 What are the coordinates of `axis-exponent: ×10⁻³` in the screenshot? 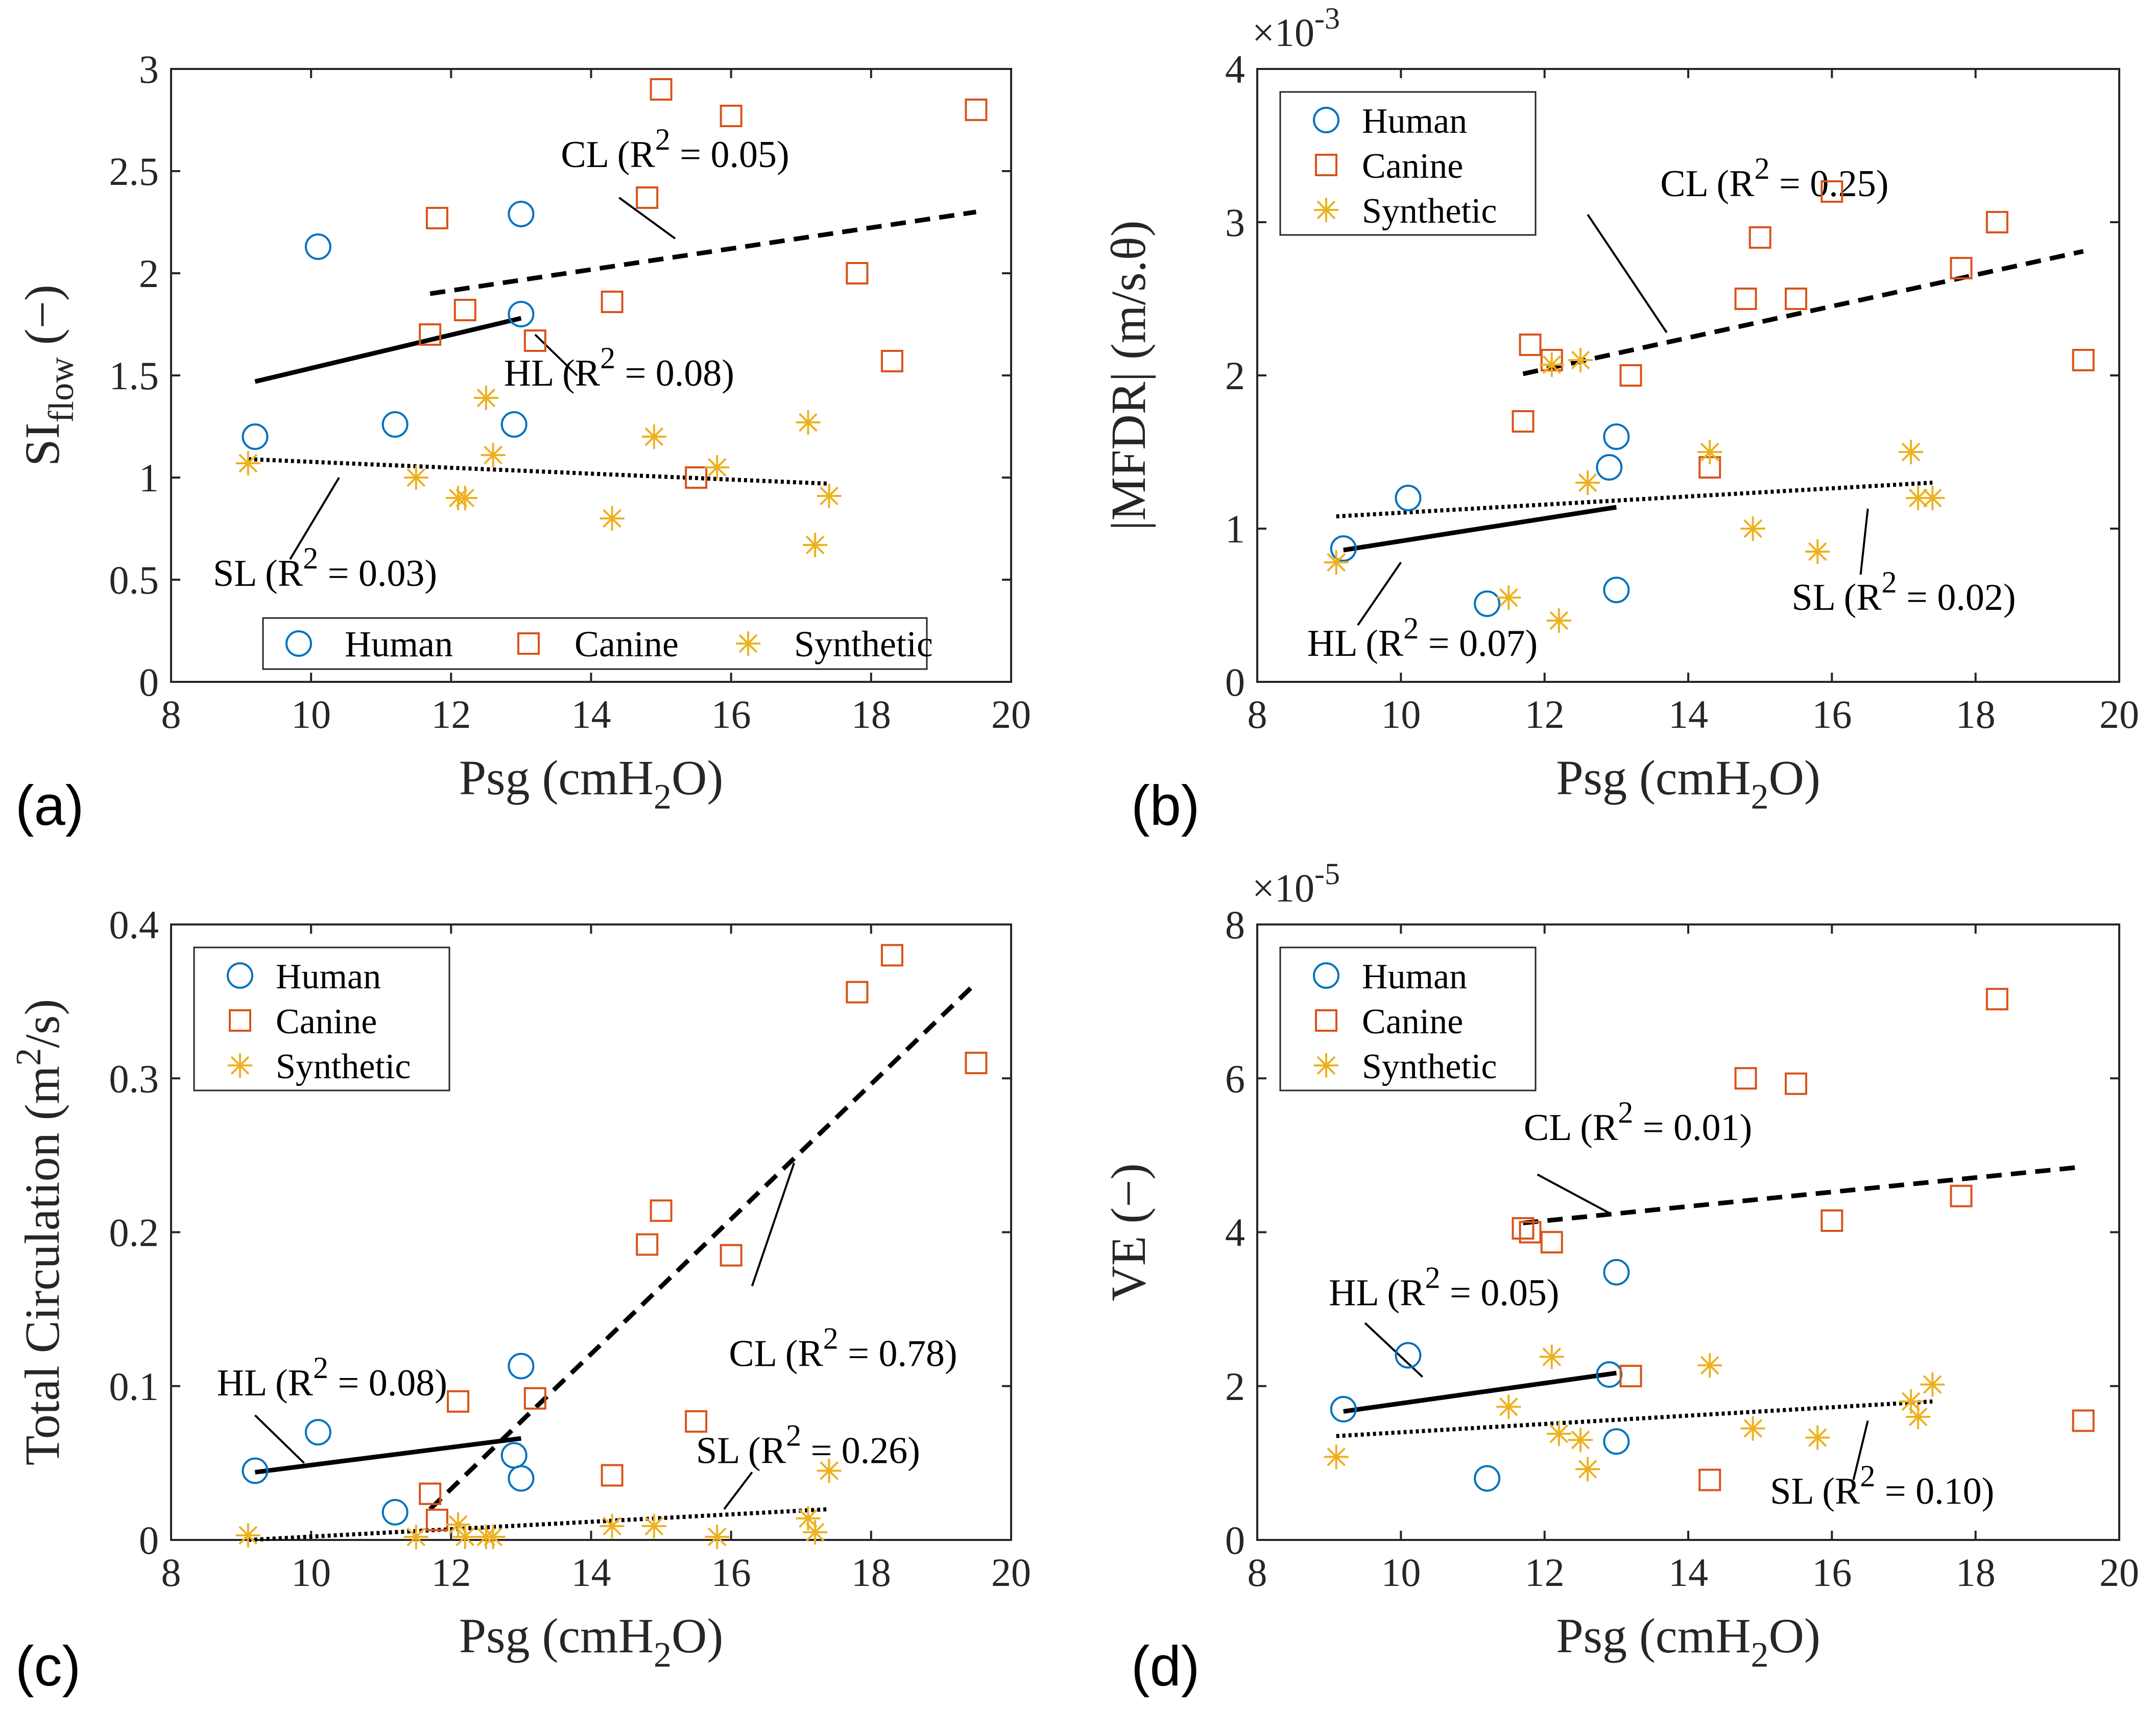 It's located at (1296, 28).